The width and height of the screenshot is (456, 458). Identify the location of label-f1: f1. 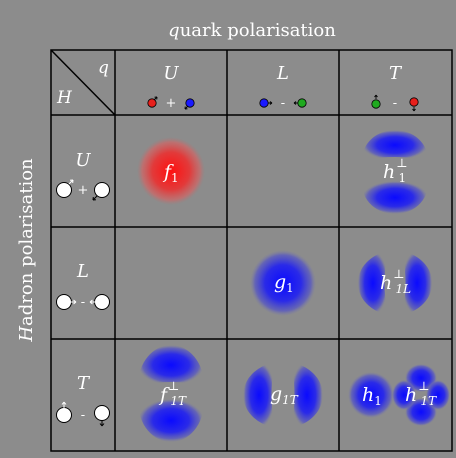
(170, 173).